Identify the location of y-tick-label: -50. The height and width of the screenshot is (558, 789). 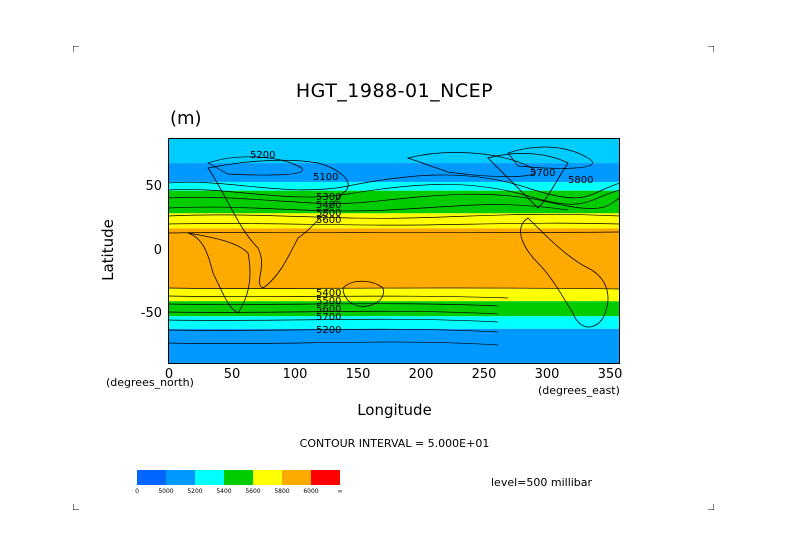
(151, 313).